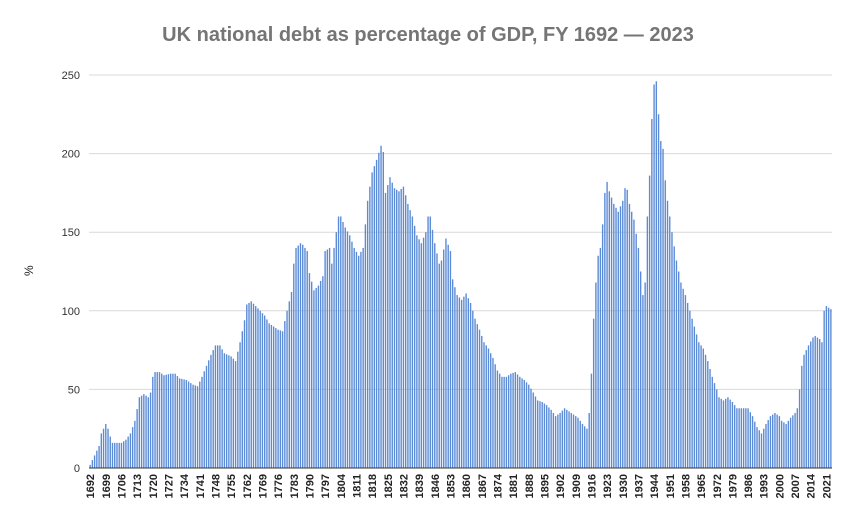  What do you see at coordinates (683, 378) in the screenshot?
I see `bar-1957` at bounding box center [683, 378].